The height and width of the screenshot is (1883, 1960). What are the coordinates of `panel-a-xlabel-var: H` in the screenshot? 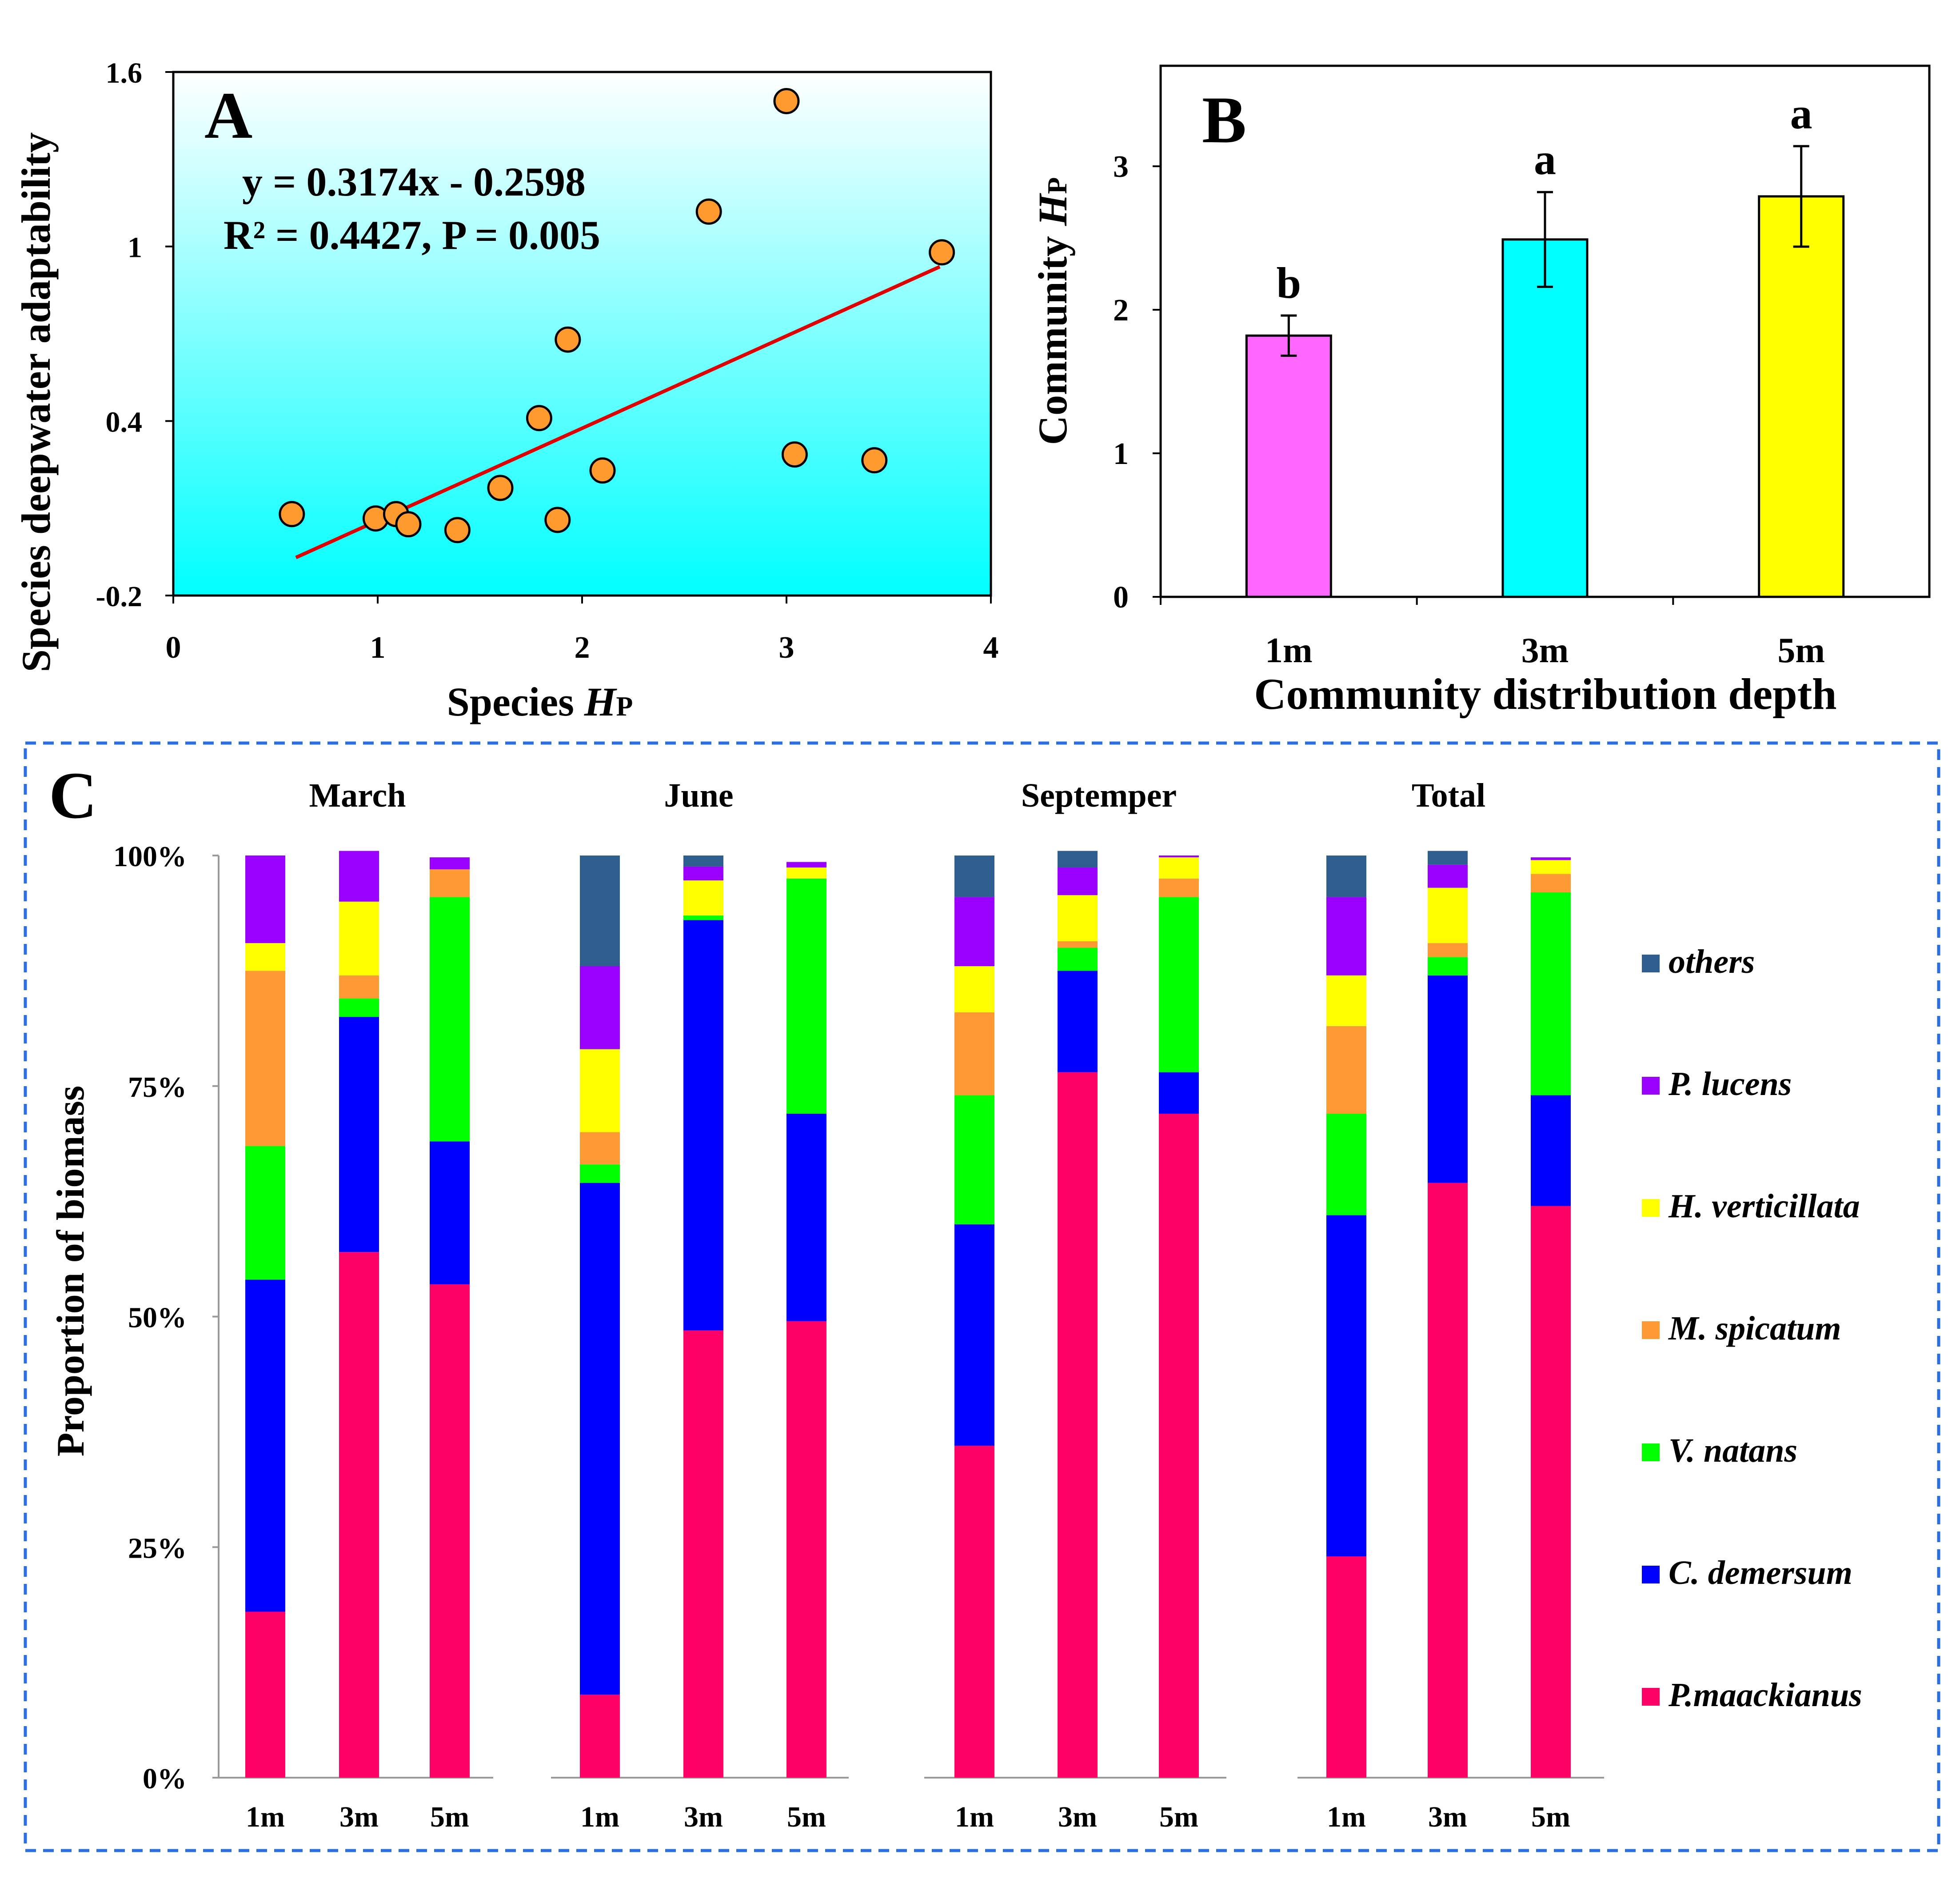 It's located at (600, 702).